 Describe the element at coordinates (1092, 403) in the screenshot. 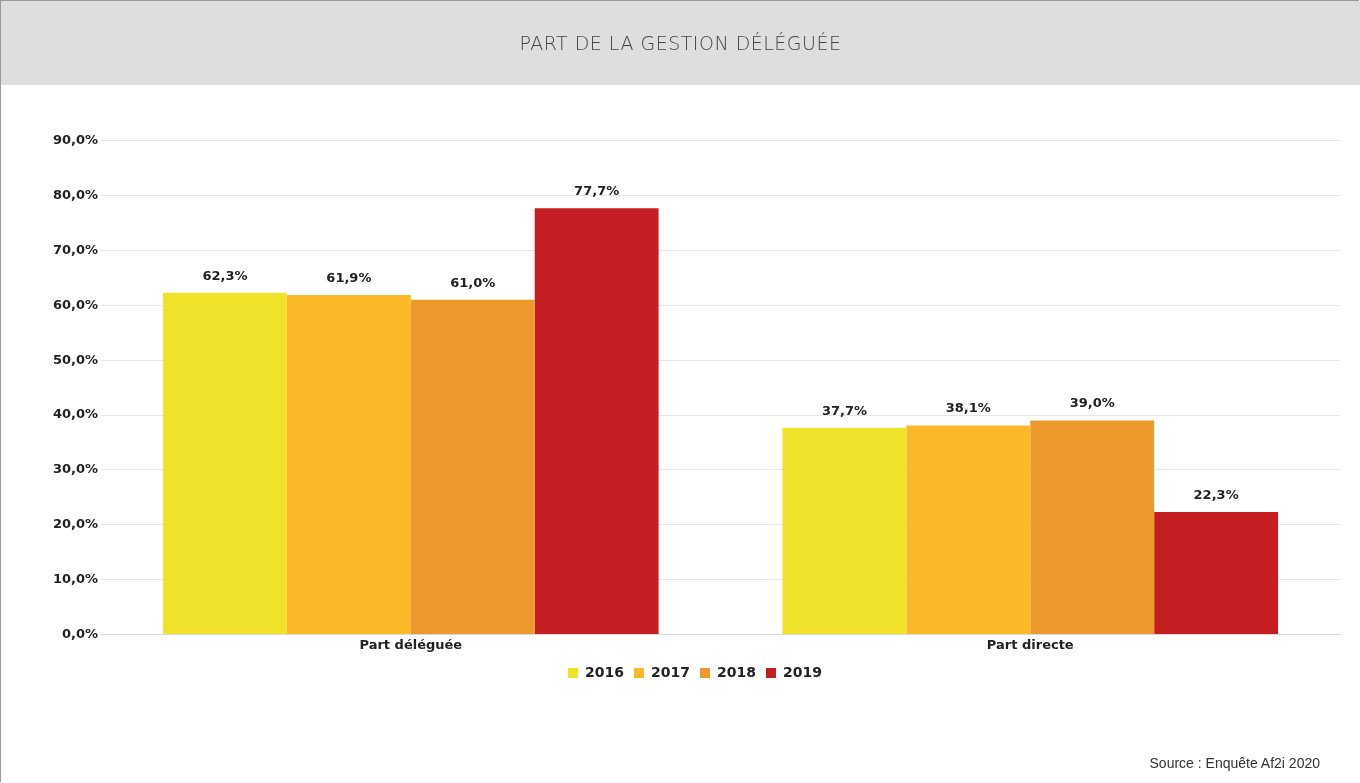

I see `data-label: 39,0%` at that location.